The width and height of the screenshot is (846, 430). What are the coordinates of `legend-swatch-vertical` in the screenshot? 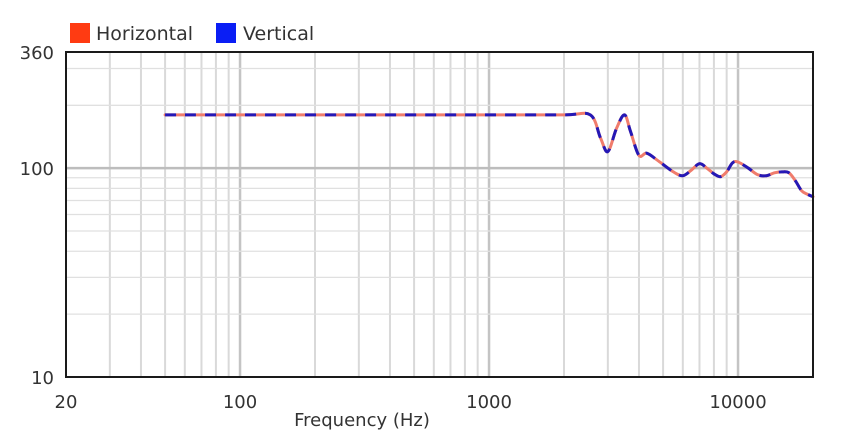 It's located at (226, 33).